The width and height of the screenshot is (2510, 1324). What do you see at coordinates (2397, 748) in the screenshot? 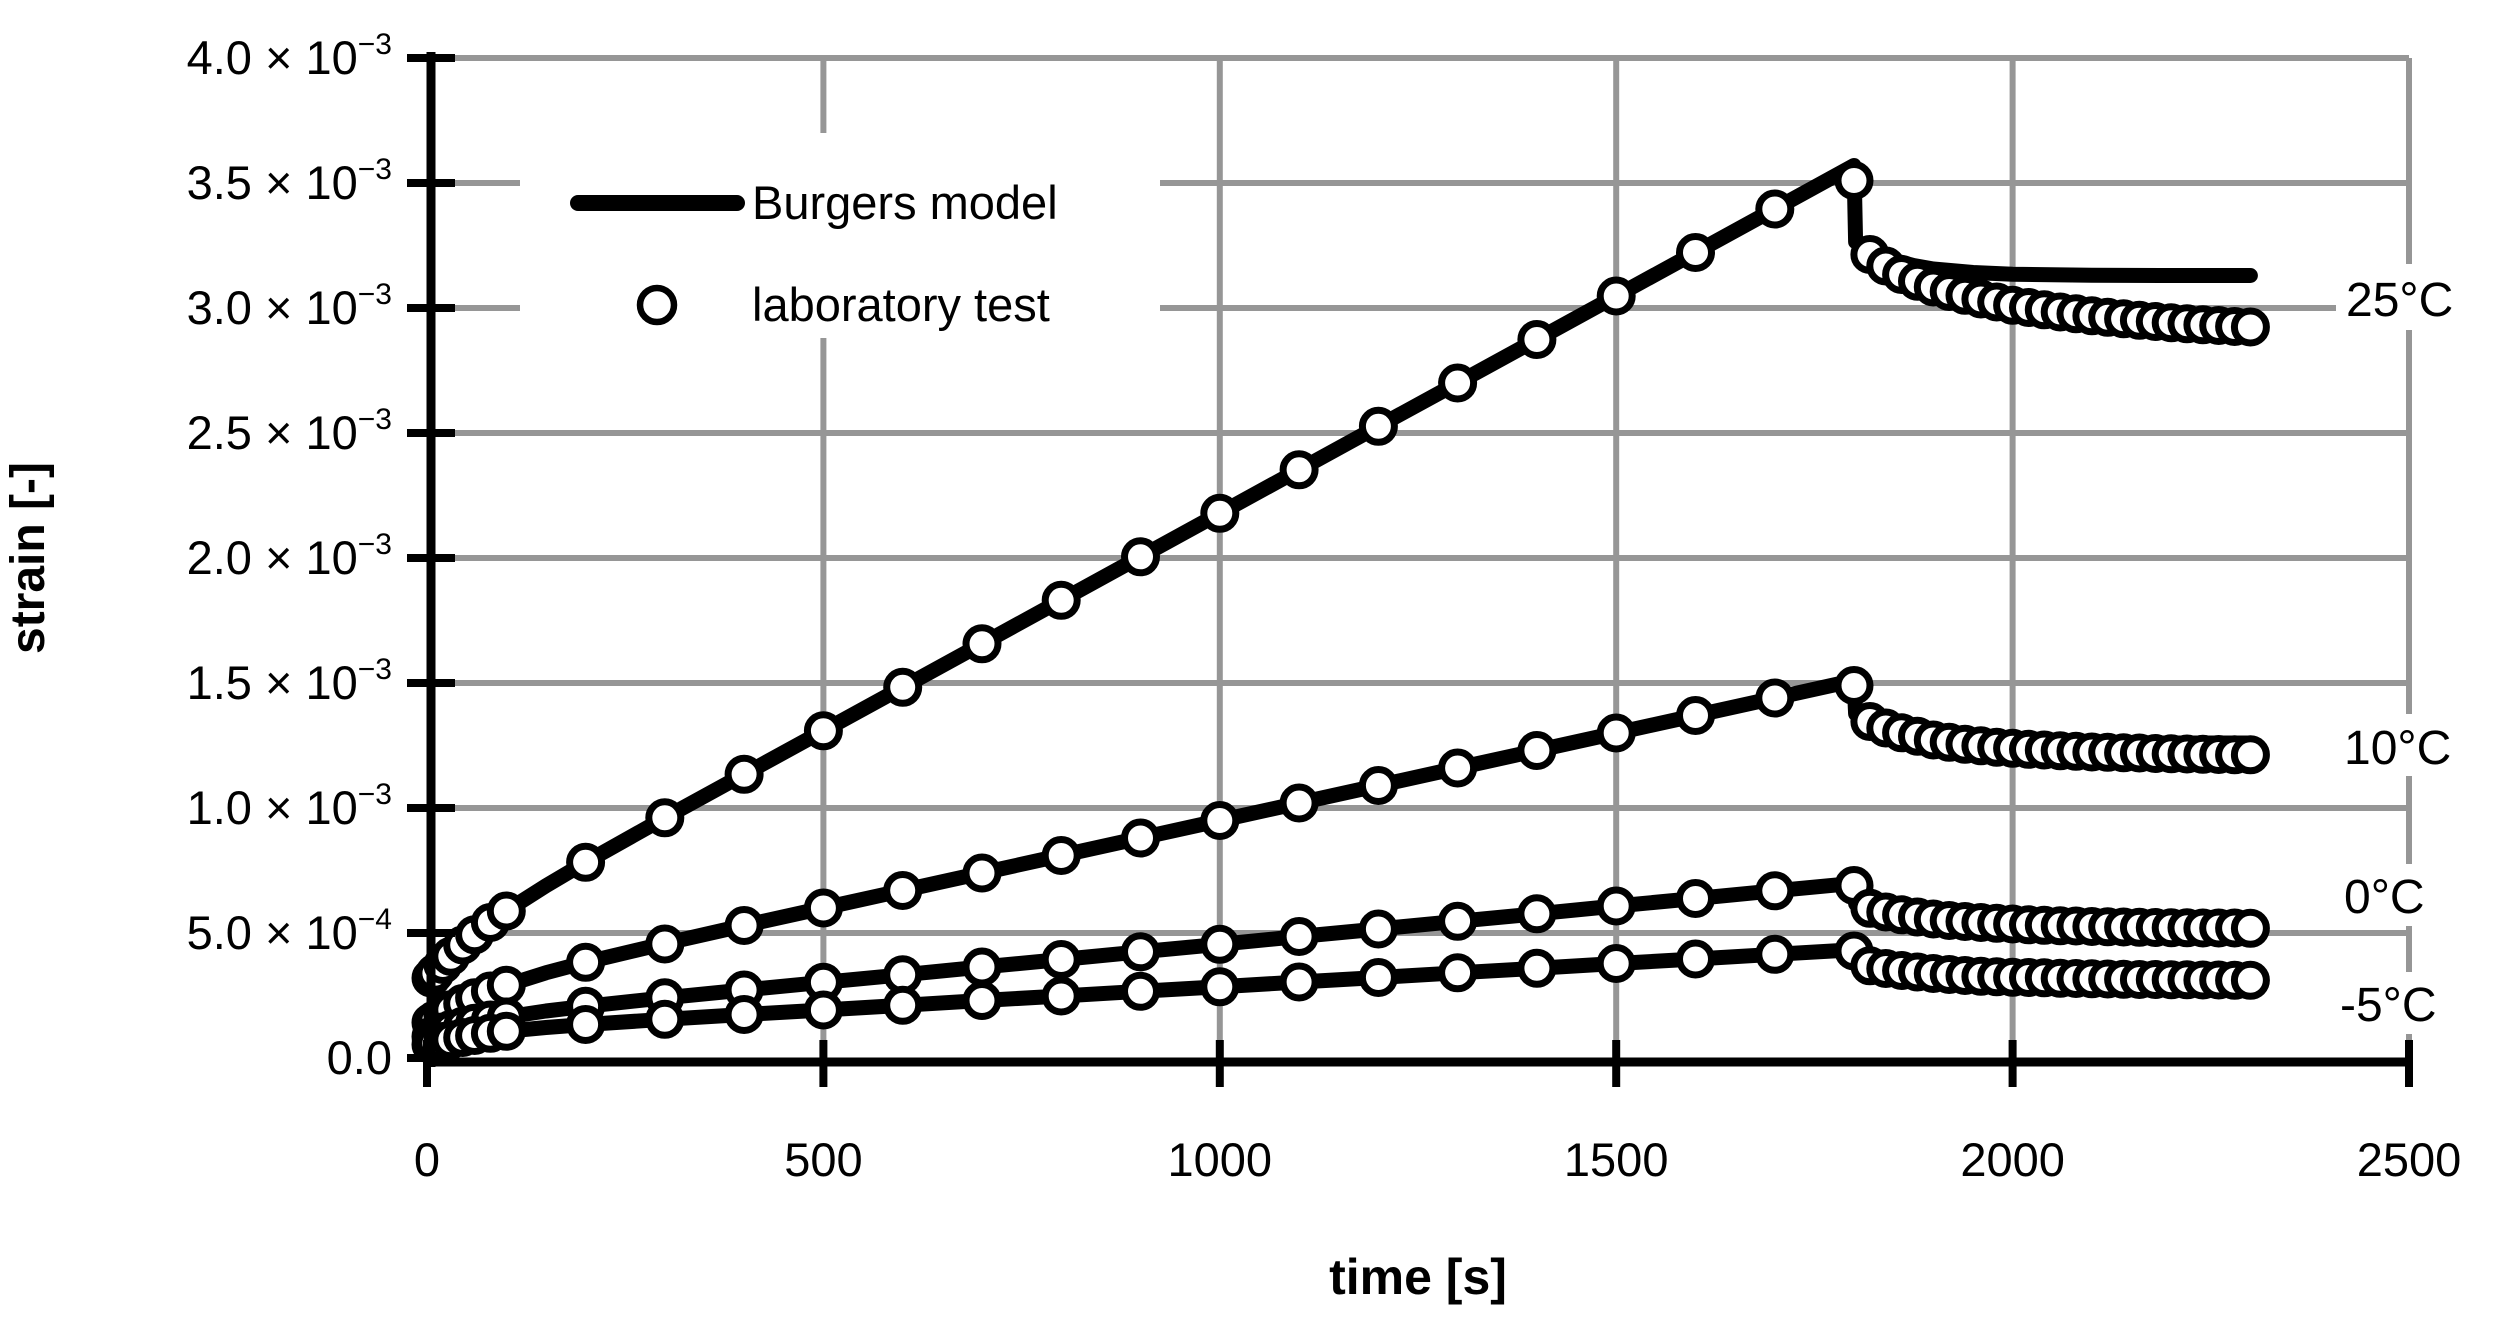
I see `temp-label-10C: 10°C` at bounding box center [2397, 748].